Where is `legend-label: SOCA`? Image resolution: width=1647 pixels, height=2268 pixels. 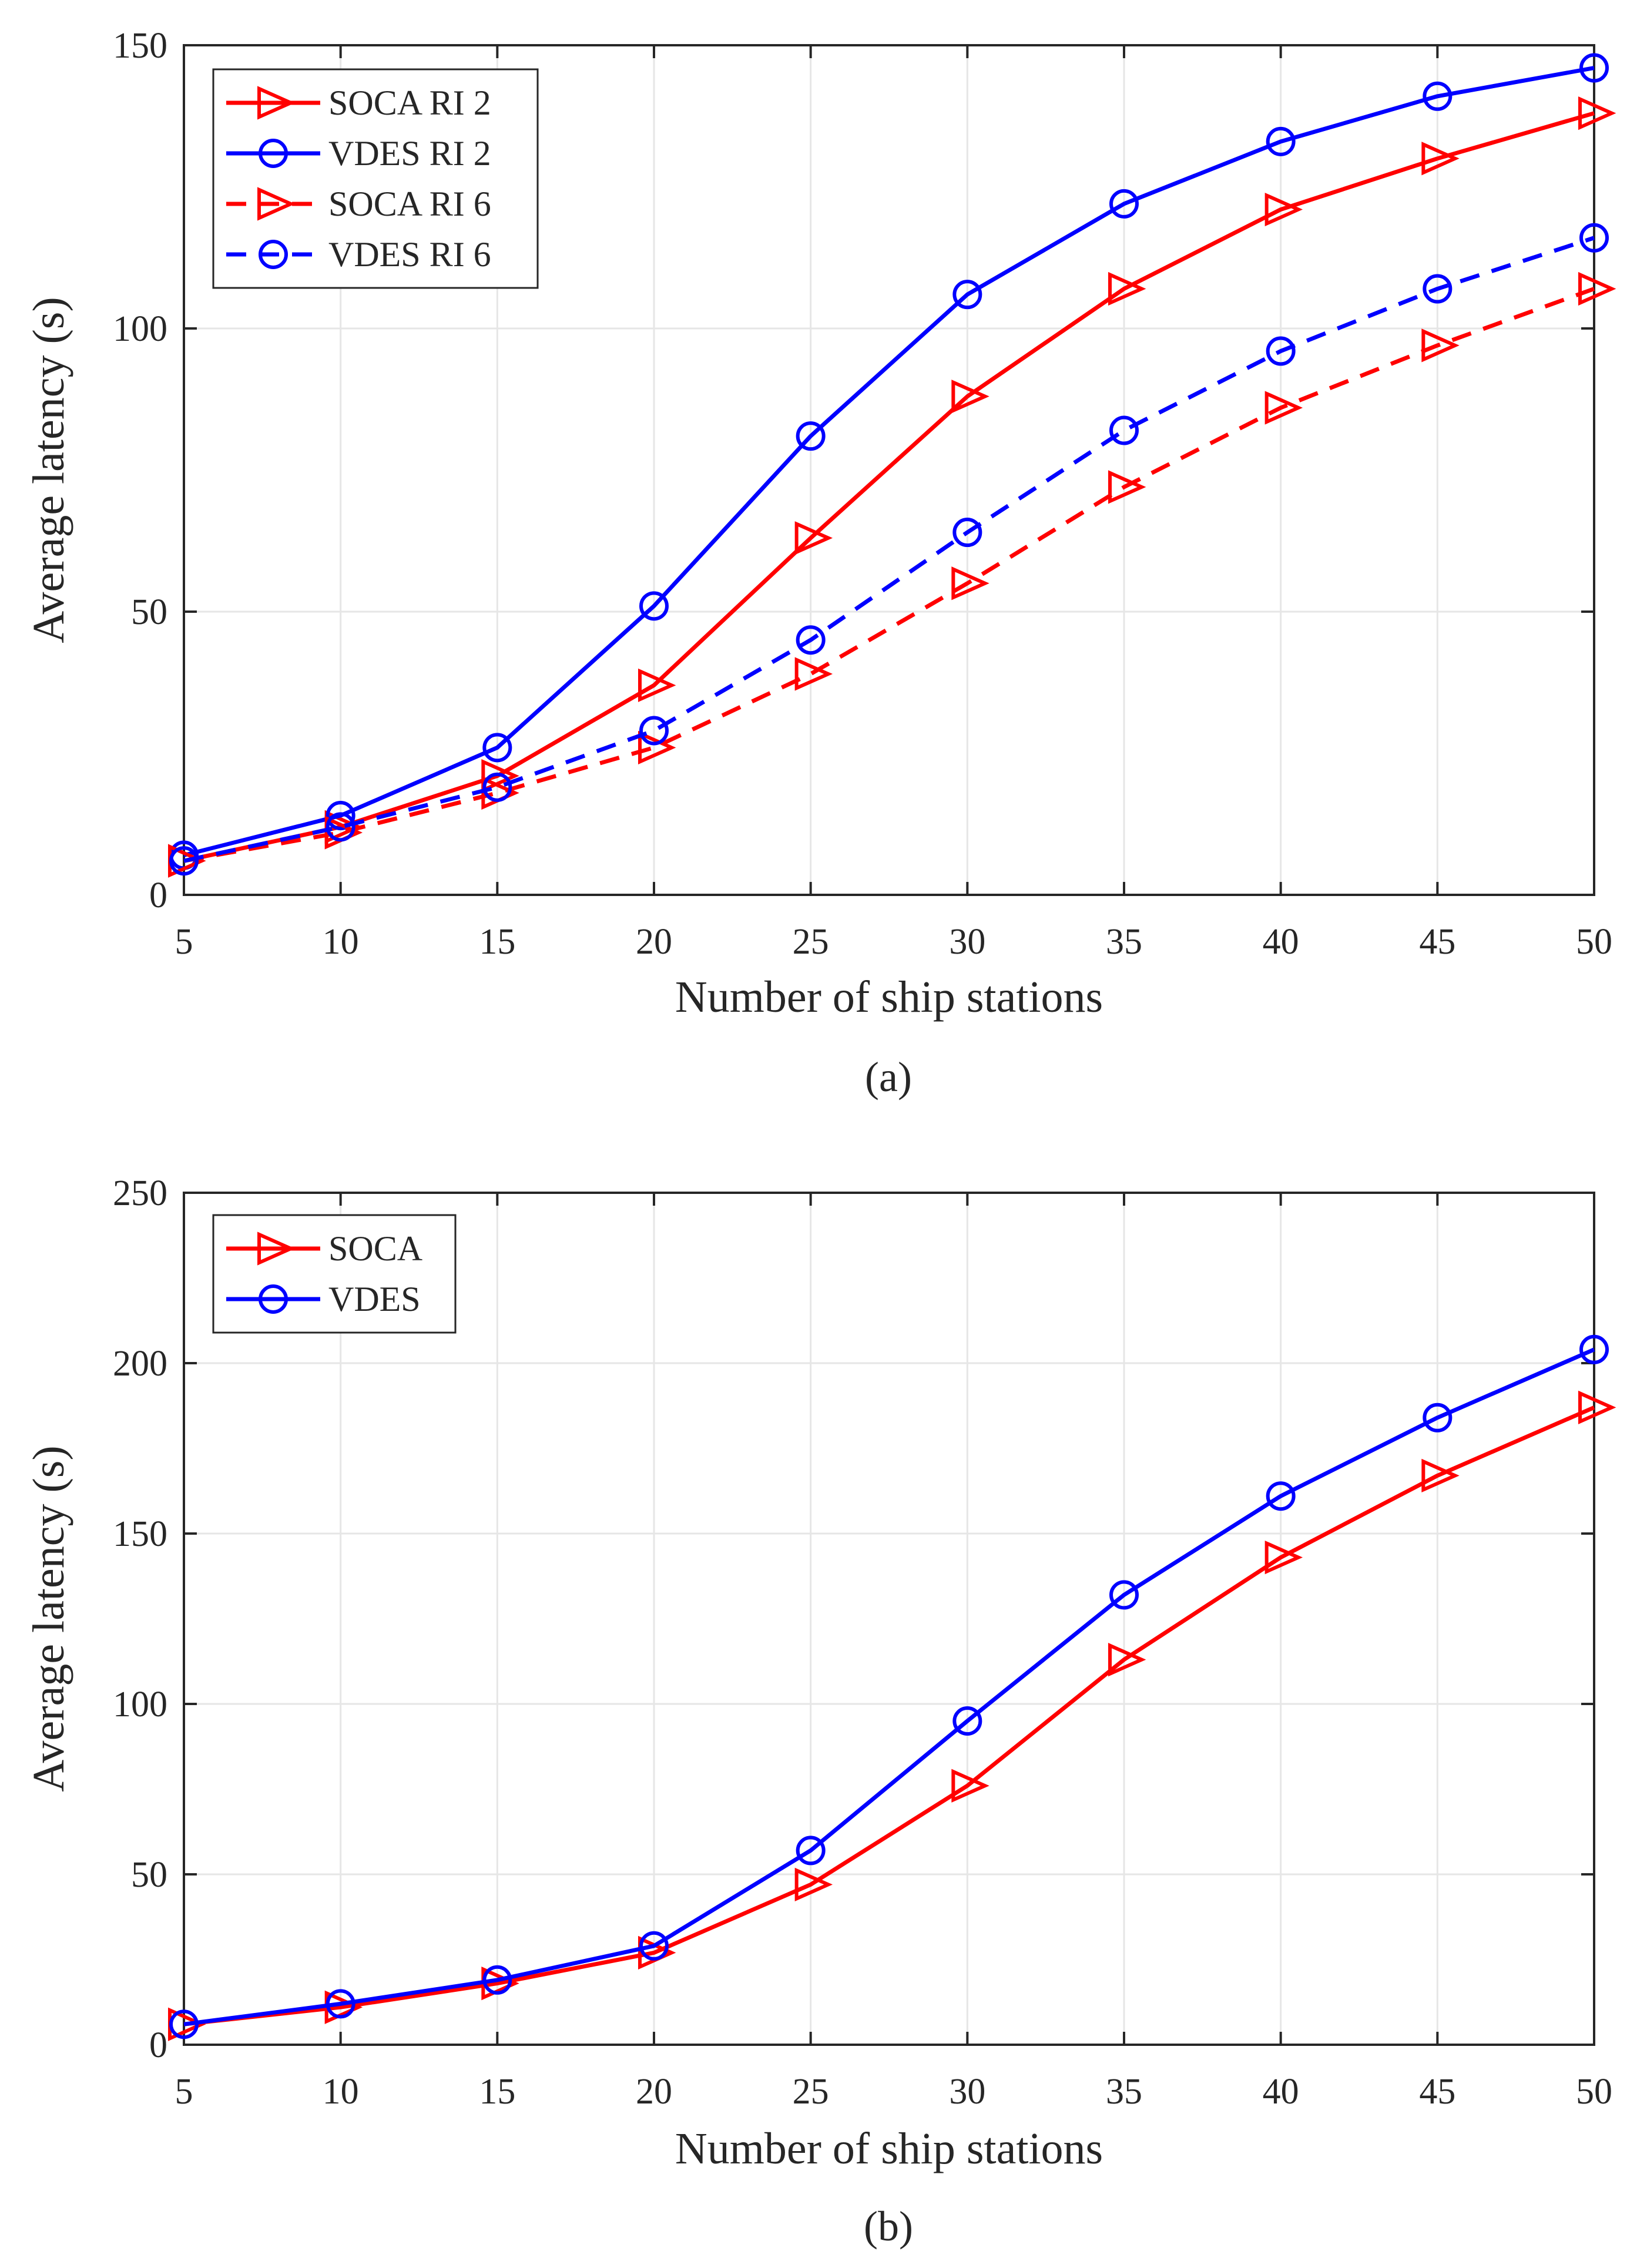 legend-label: SOCA is located at coordinates (375, 1248).